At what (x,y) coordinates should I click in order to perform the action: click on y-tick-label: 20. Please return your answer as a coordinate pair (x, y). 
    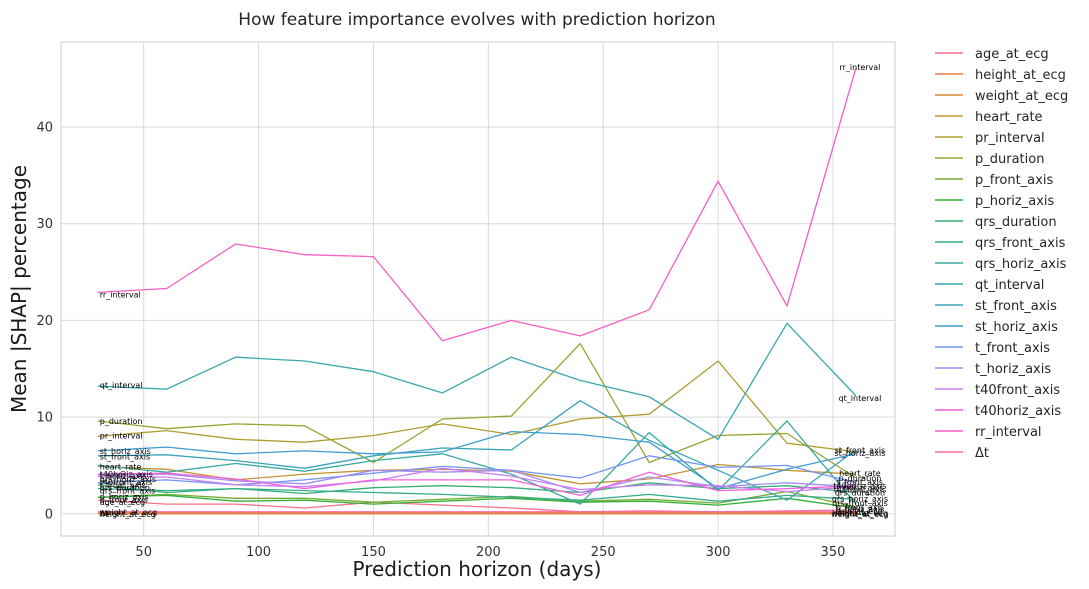
    Looking at the image, I should click on (44, 321).